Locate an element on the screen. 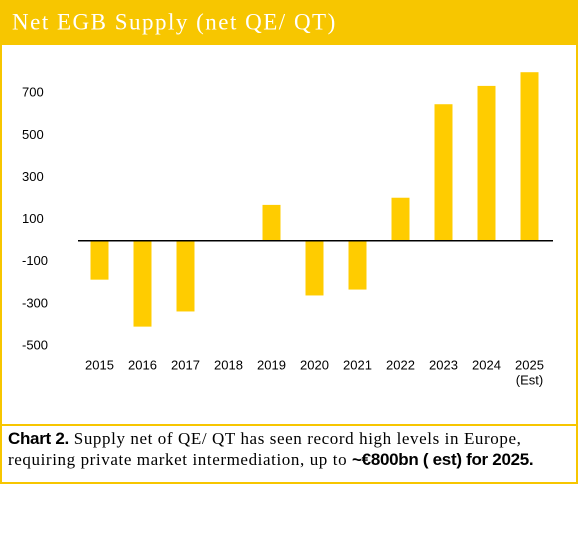 The image size is (578, 537). x-tick-label: 2019 is located at coordinates (271, 364).